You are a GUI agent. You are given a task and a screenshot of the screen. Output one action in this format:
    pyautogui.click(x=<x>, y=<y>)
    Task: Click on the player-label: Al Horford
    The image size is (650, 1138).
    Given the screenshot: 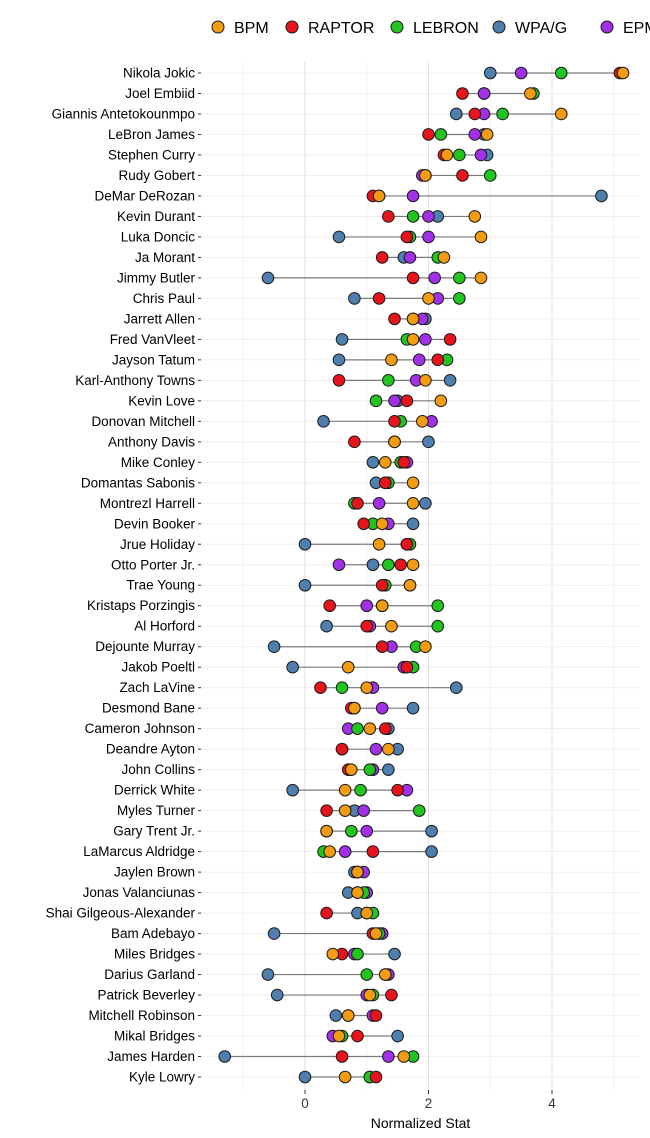 What is the action you would take?
    pyautogui.click(x=164, y=626)
    